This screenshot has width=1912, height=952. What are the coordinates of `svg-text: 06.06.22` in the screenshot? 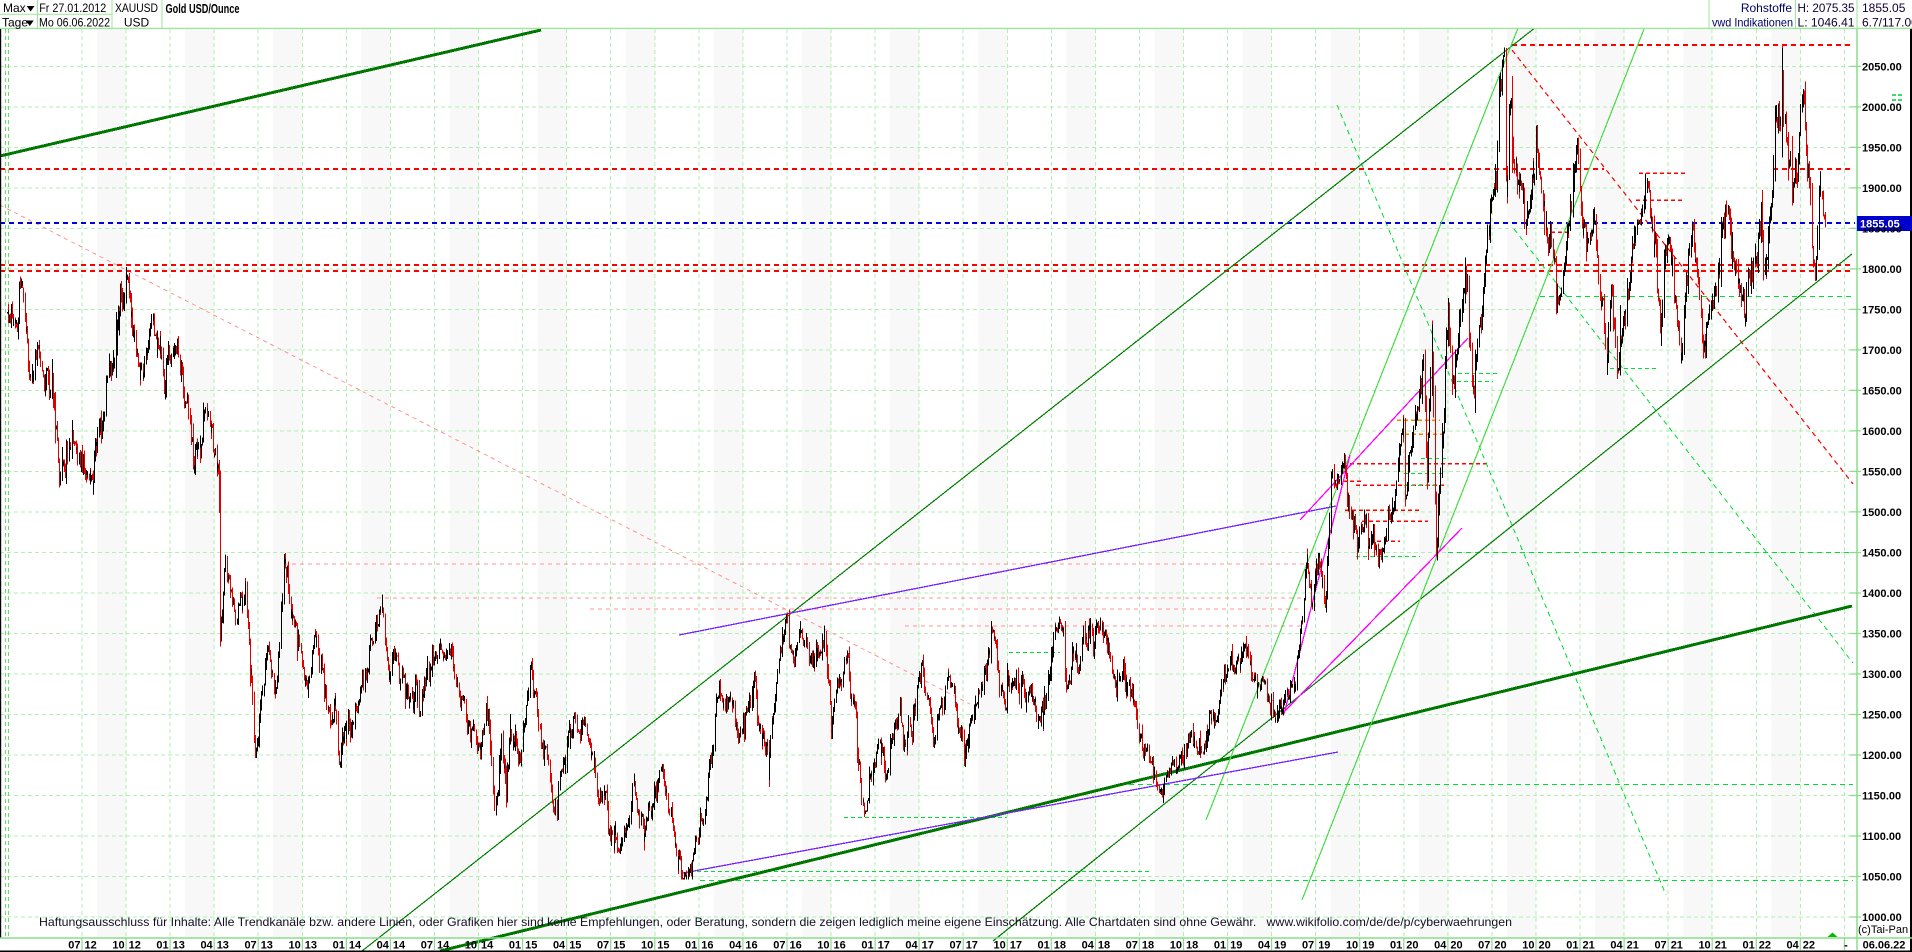 It's located at (1884, 946).